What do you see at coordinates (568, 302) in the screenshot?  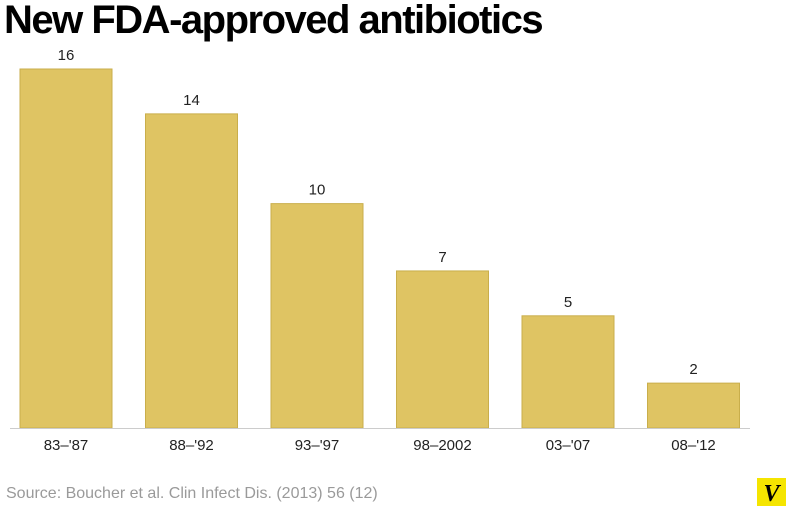 I see `bar-value-label: 5` at bounding box center [568, 302].